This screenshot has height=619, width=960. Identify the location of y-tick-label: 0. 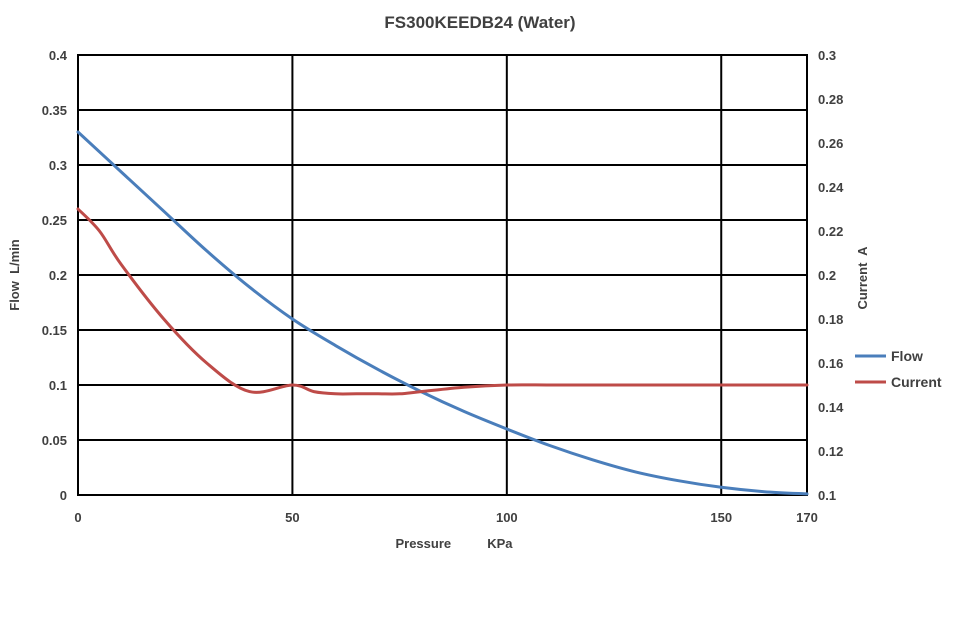
(63, 495).